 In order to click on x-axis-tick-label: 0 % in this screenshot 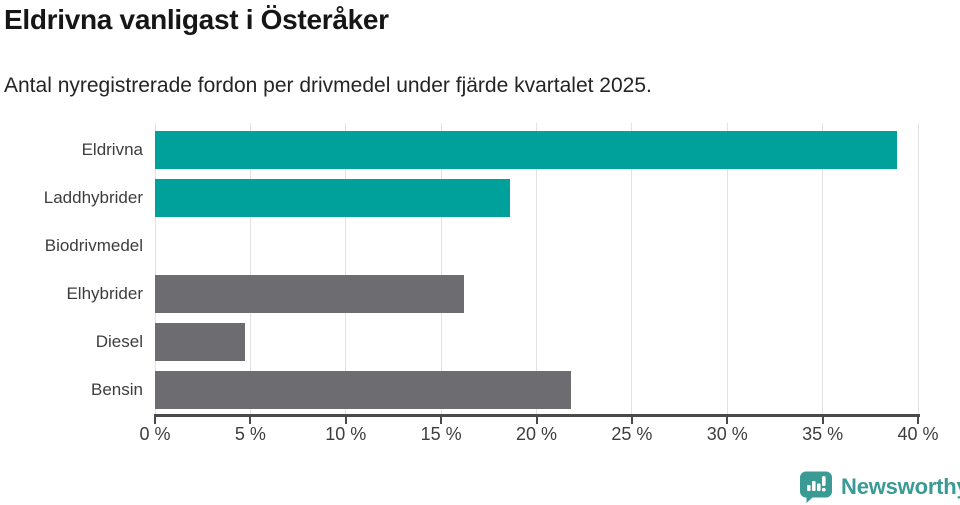, I will do `click(155, 434)`.